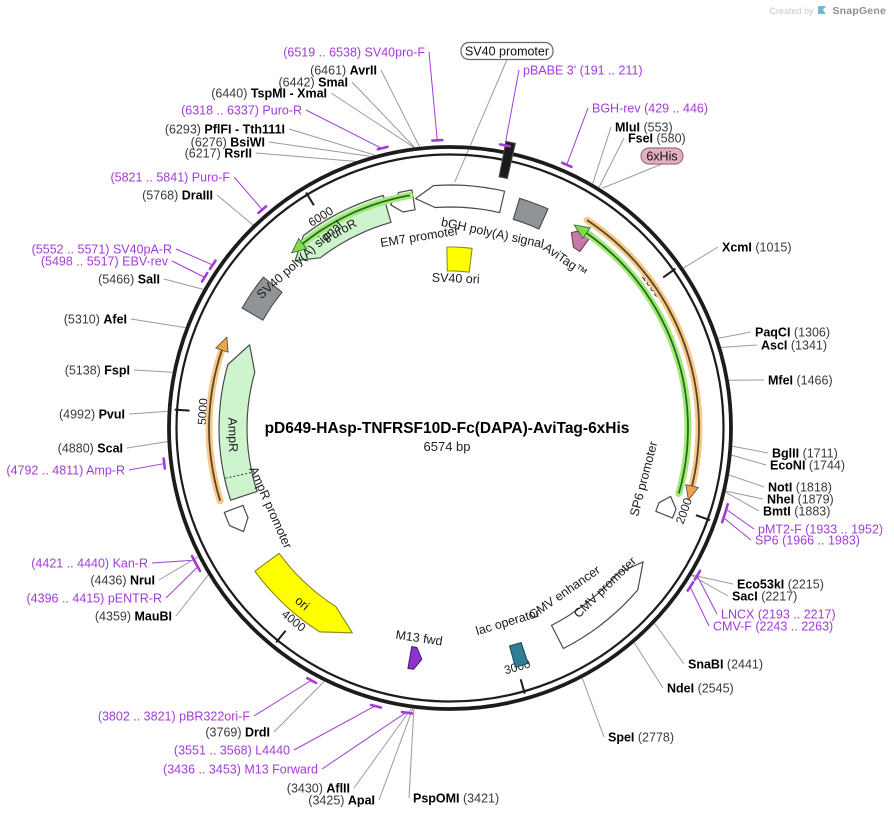 Image resolution: width=894 pixels, height=816 pixels. What do you see at coordinates (805, 453) in the screenshot?
I see `enzyme-label: BglII (1711)` at bounding box center [805, 453].